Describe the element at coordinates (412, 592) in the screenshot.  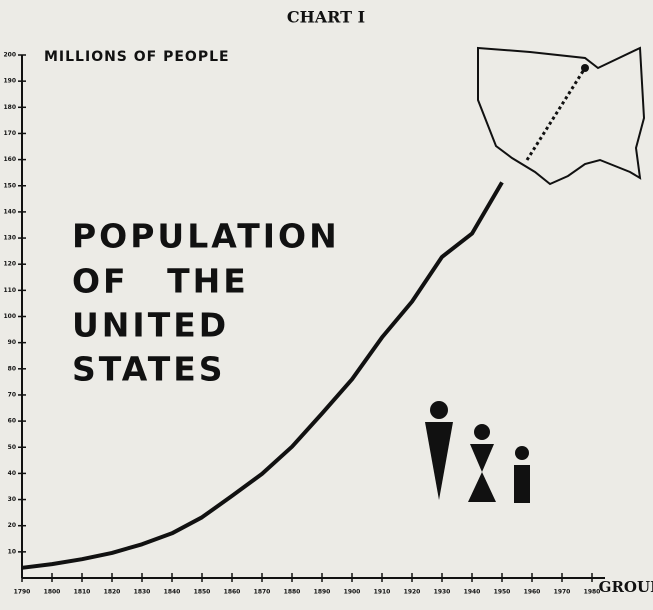
I see `x-tick-label: 1920` at that location.